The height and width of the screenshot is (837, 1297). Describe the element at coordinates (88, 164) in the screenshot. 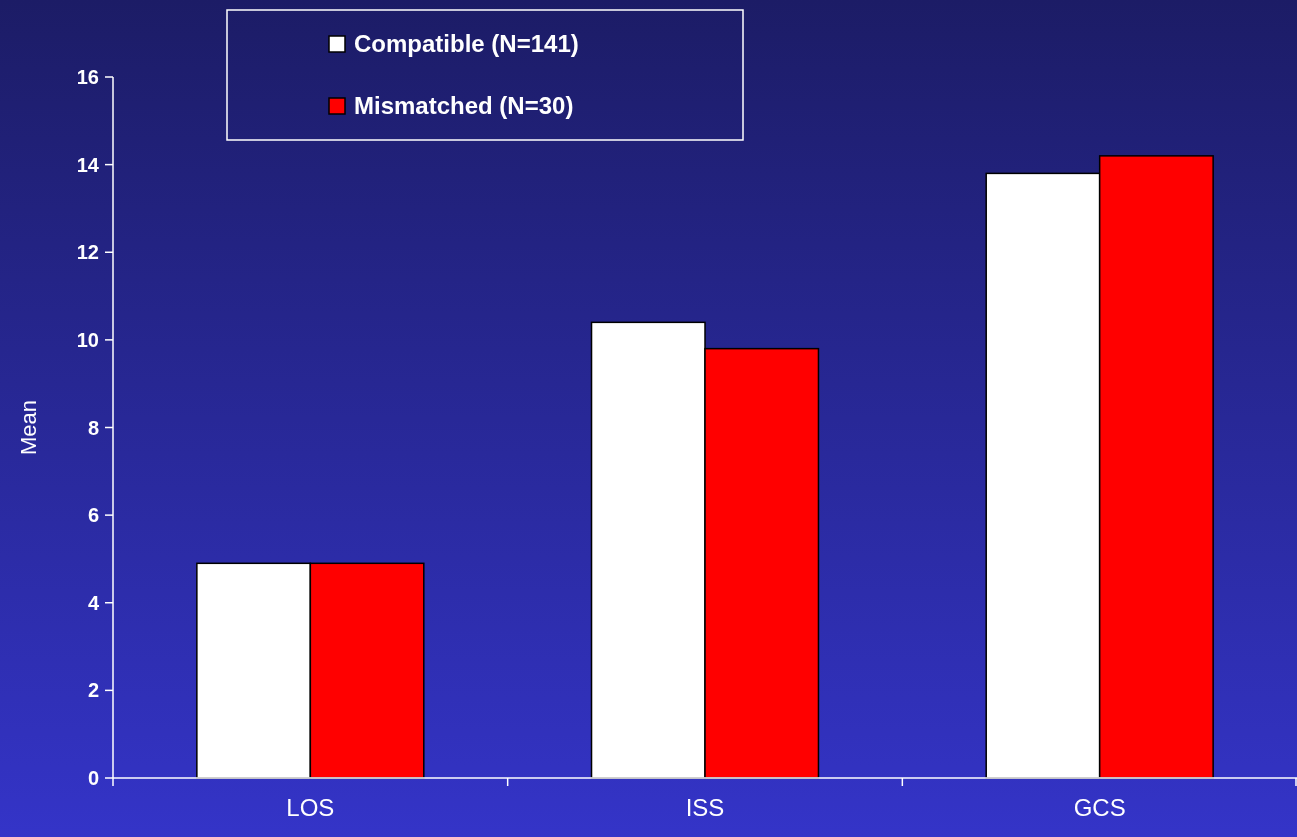

I see `y-tick-label: 14` at that location.